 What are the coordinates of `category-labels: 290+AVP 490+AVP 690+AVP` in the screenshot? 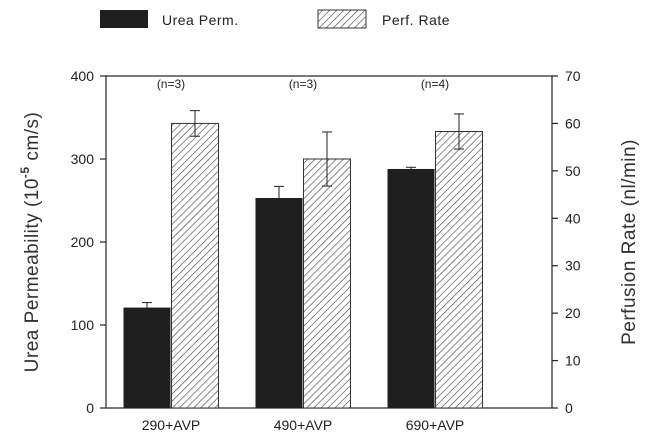 It's located at (303, 425).